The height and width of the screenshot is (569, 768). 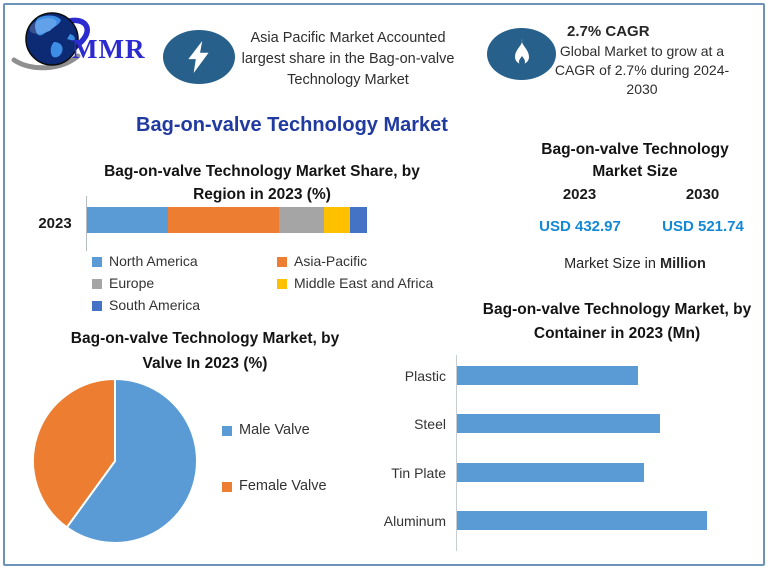 What do you see at coordinates (425, 376) in the screenshot?
I see `container-category-plastic: Plastic` at bounding box center [425, 376].